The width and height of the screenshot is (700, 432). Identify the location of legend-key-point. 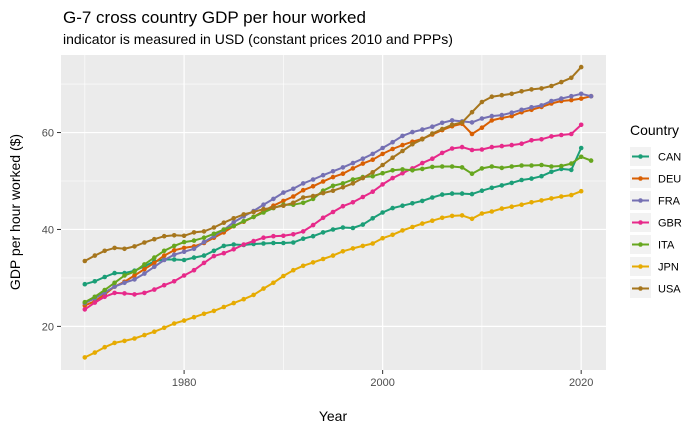
(640, 288).